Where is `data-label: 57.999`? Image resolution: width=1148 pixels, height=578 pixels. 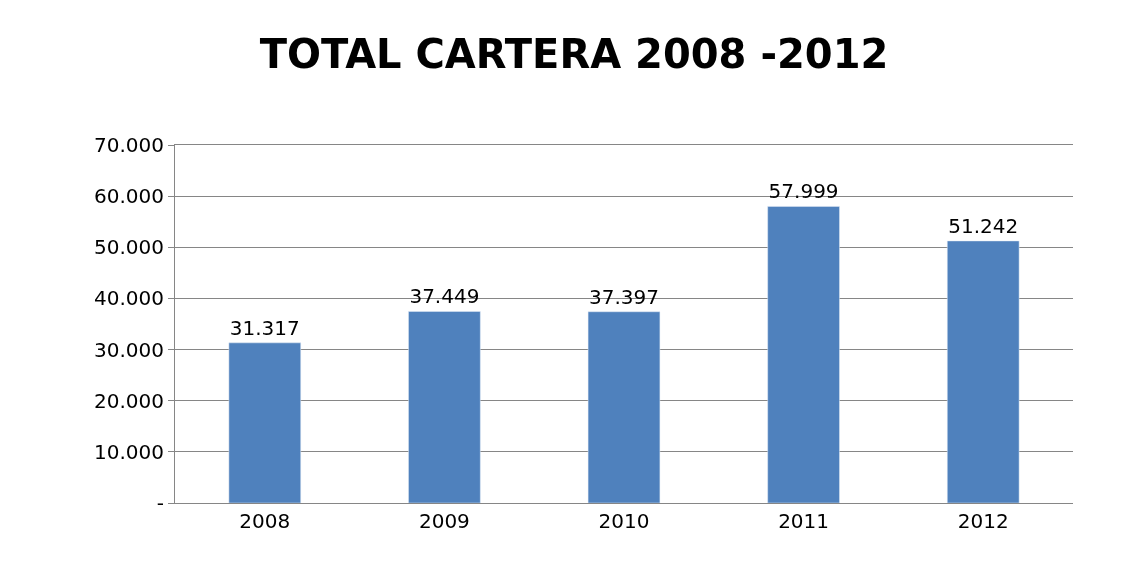
data-label: 57.999 is located at coordinates (803, 191).